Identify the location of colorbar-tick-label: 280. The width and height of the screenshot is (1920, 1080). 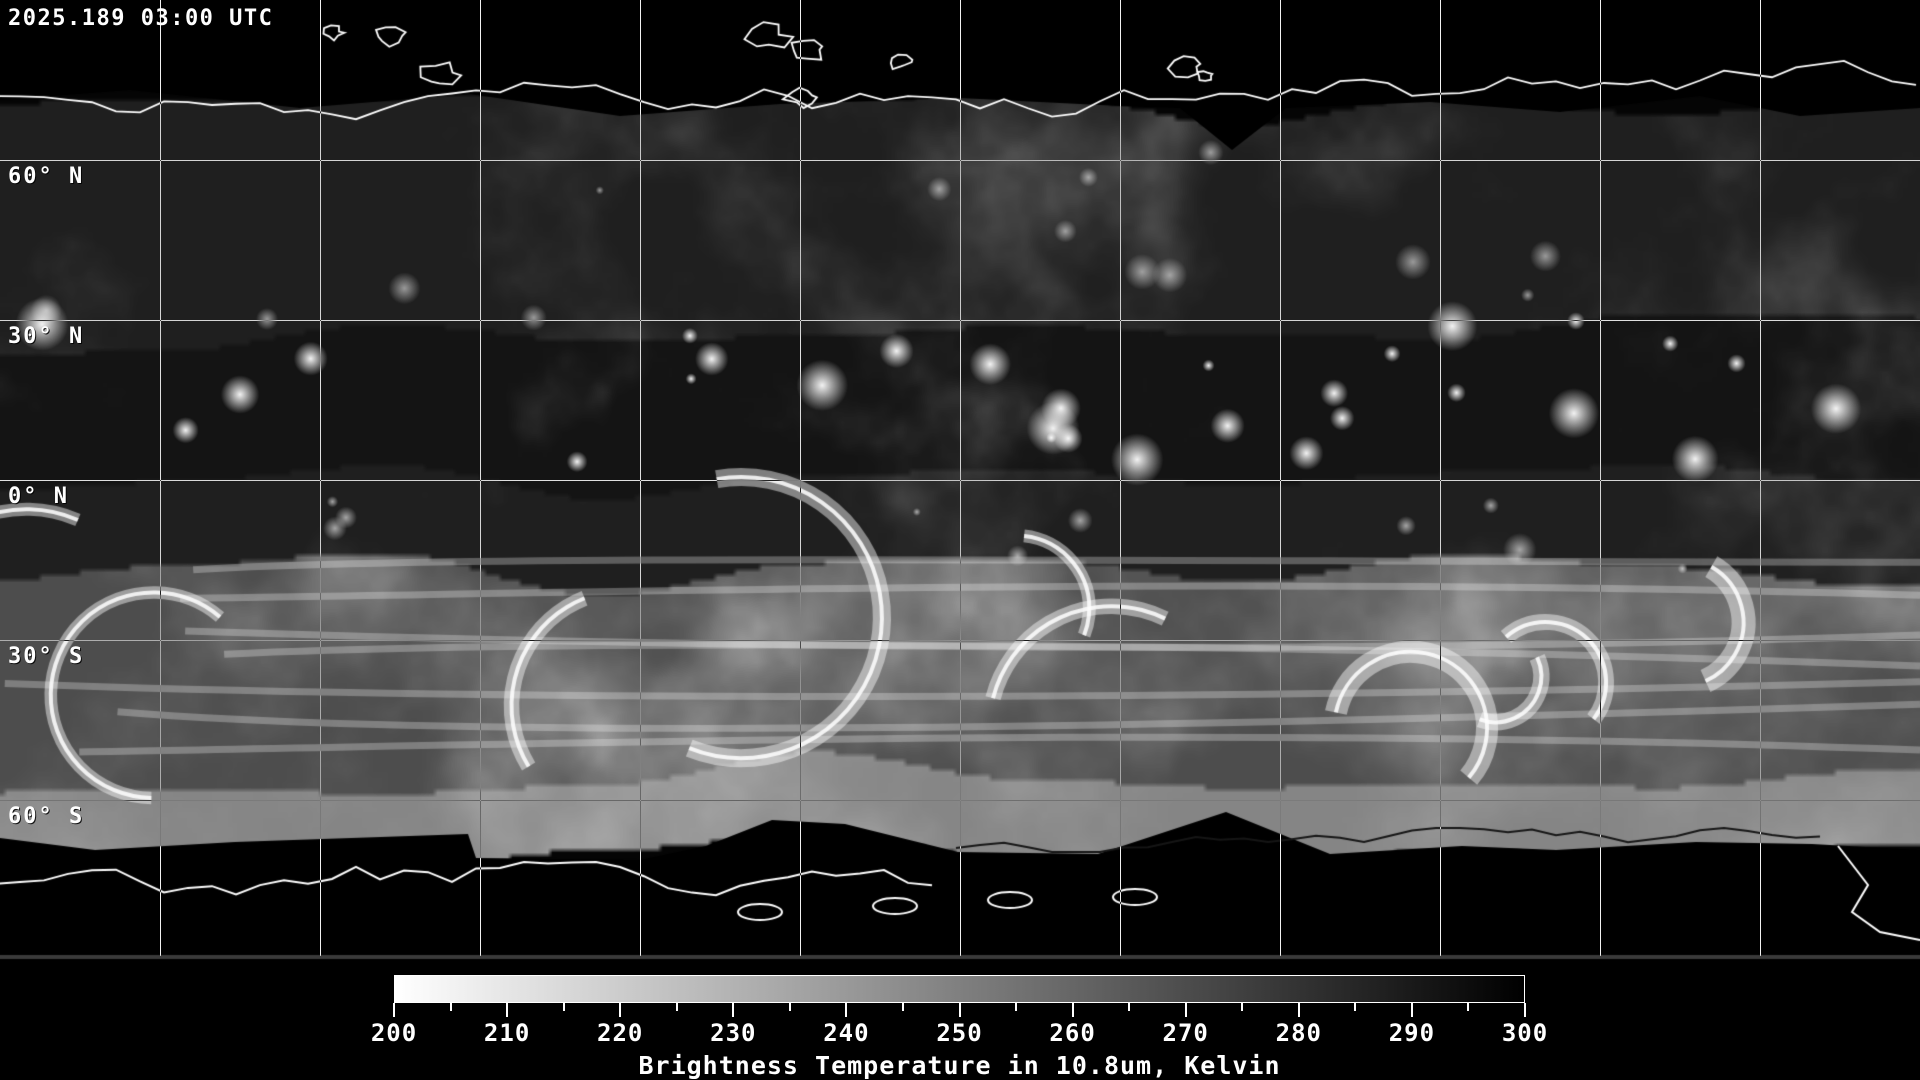
(1298, 1033).